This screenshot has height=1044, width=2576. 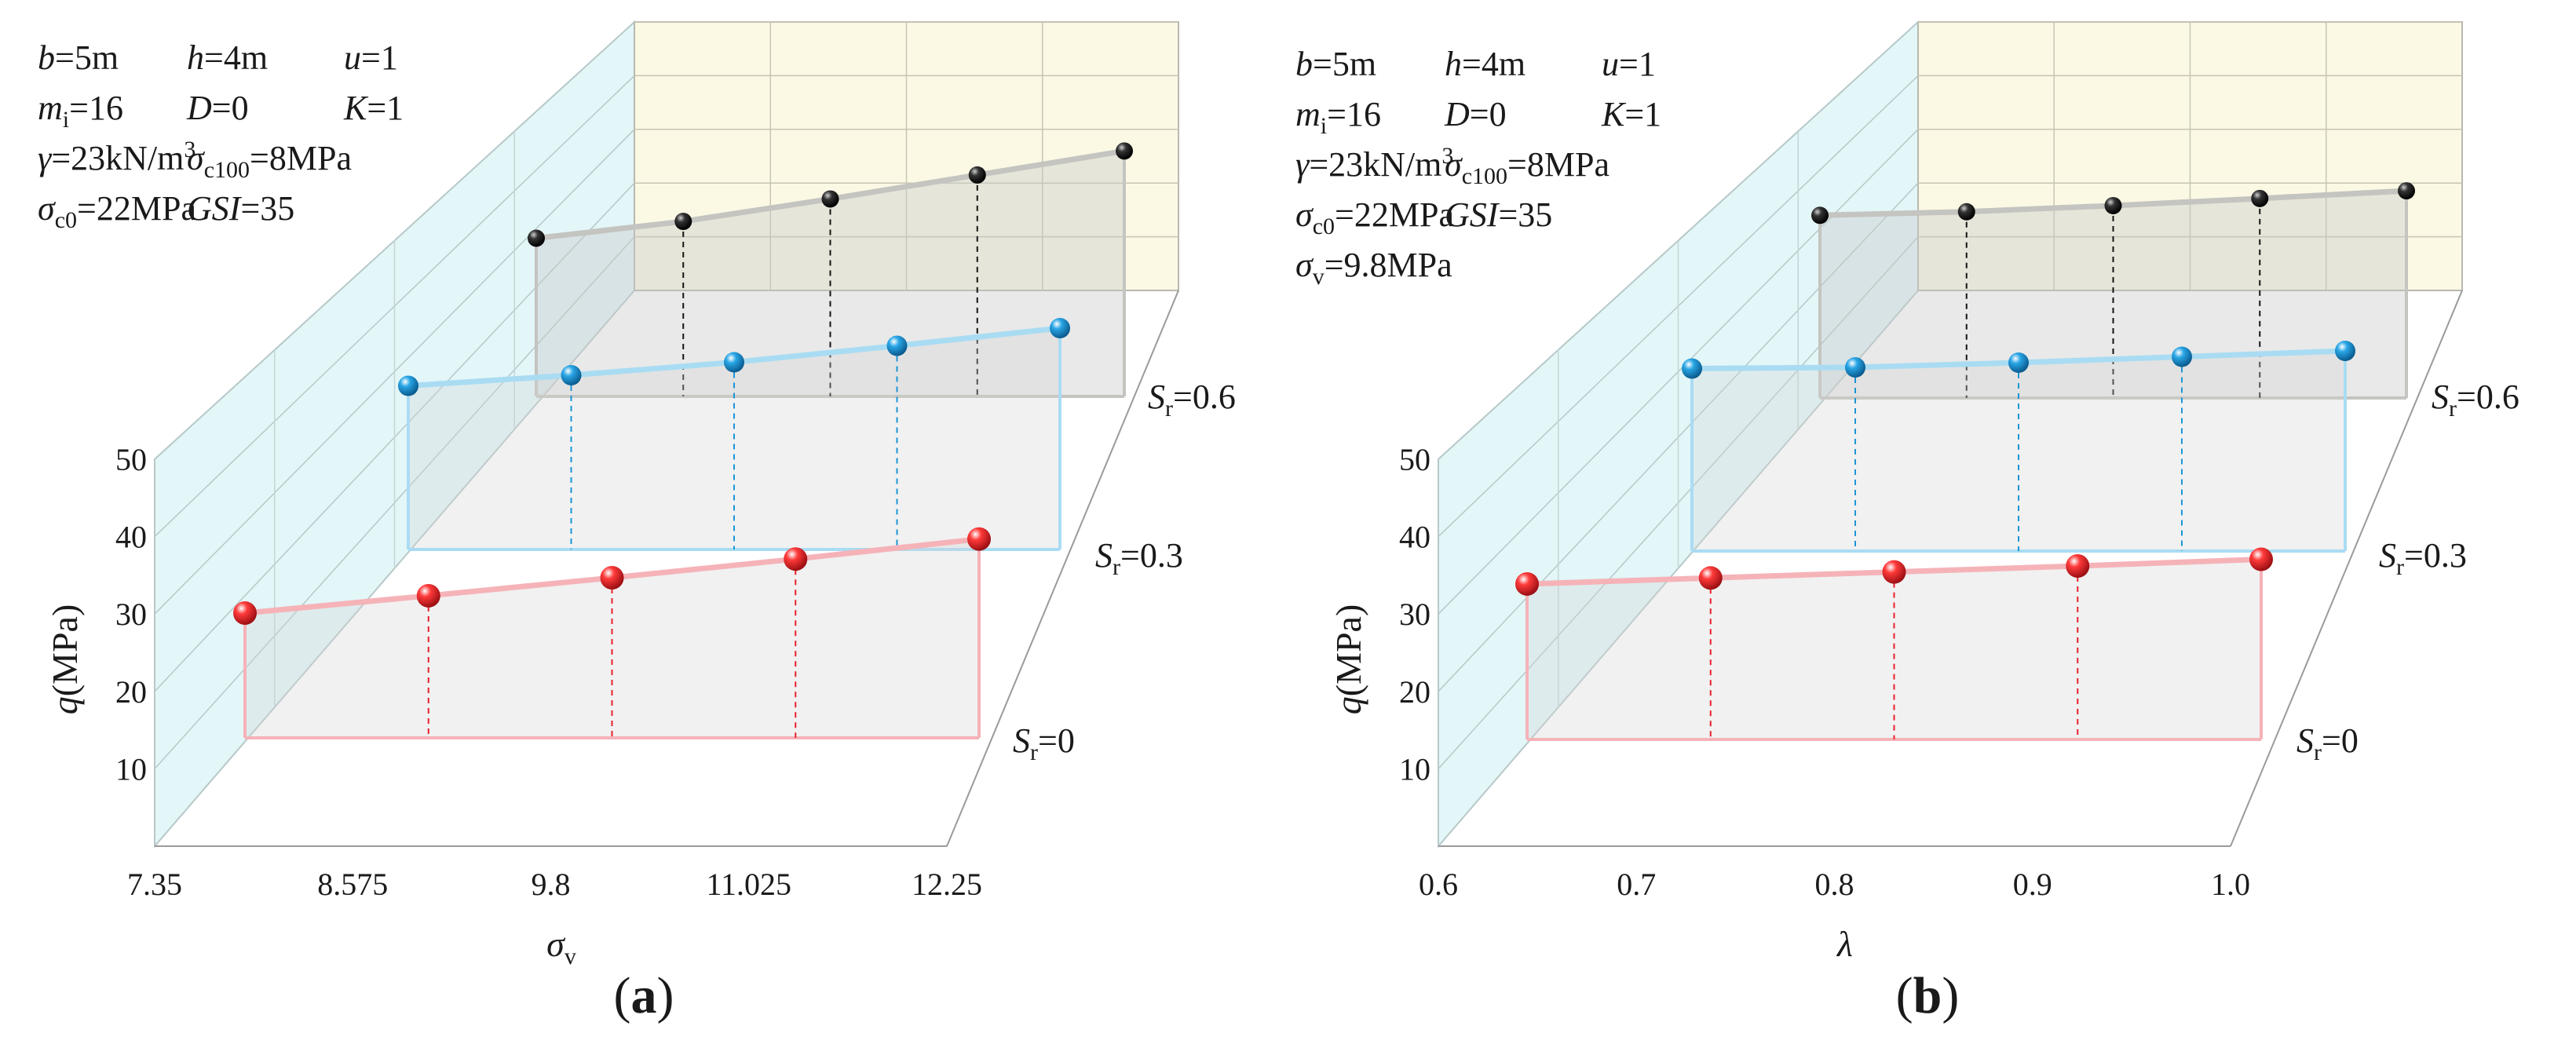 What do you see at coordinates (1928, 996) in the screenshot?
I see `panel-label: (b)` at bounding box center [1928, 996].